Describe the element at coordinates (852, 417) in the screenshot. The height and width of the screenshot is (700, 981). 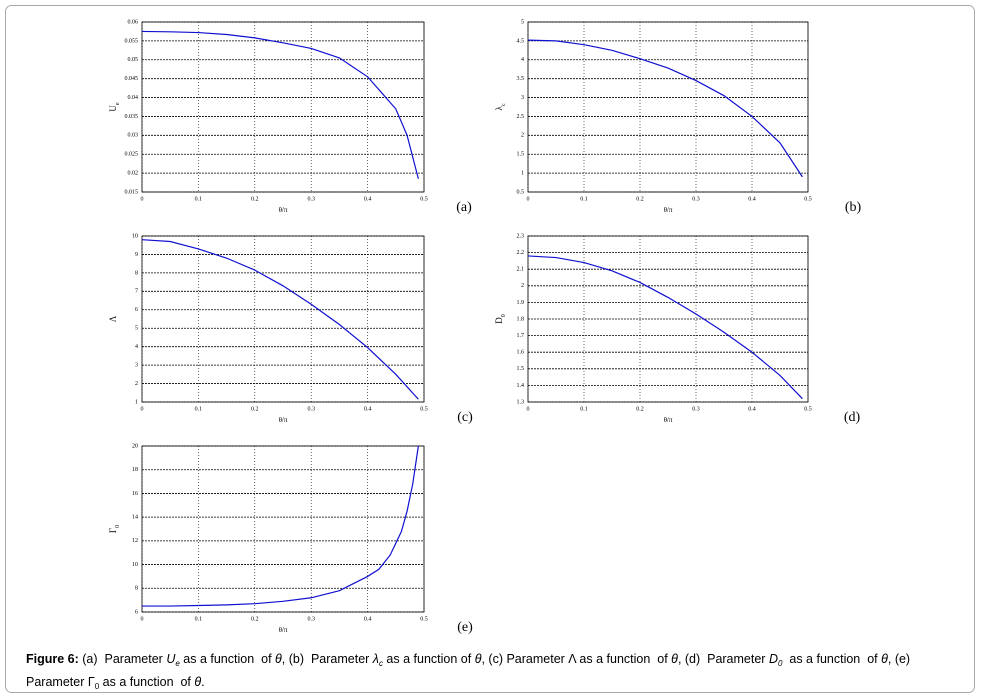
I see `panel-label: (d)` at that location.